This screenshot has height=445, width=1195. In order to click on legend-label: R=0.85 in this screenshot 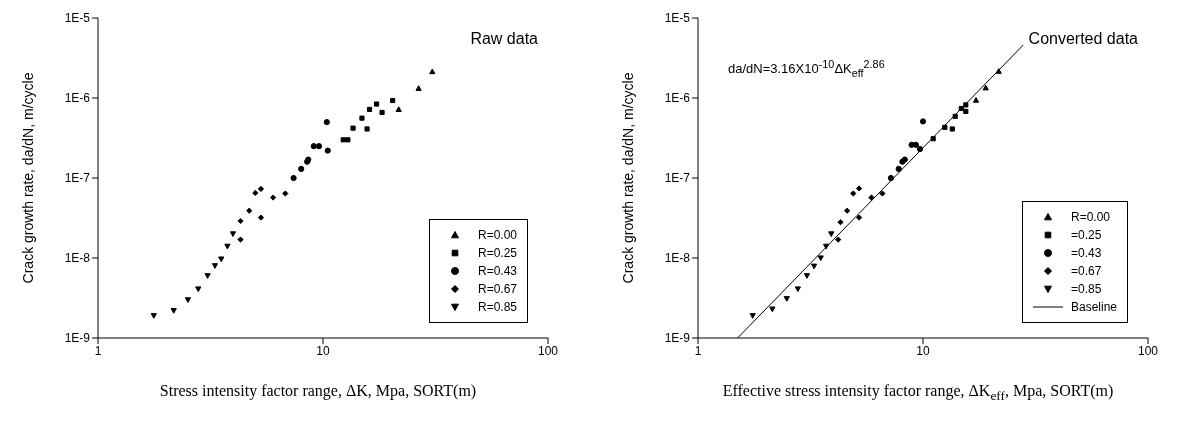, I will do `click(497, 307)`.